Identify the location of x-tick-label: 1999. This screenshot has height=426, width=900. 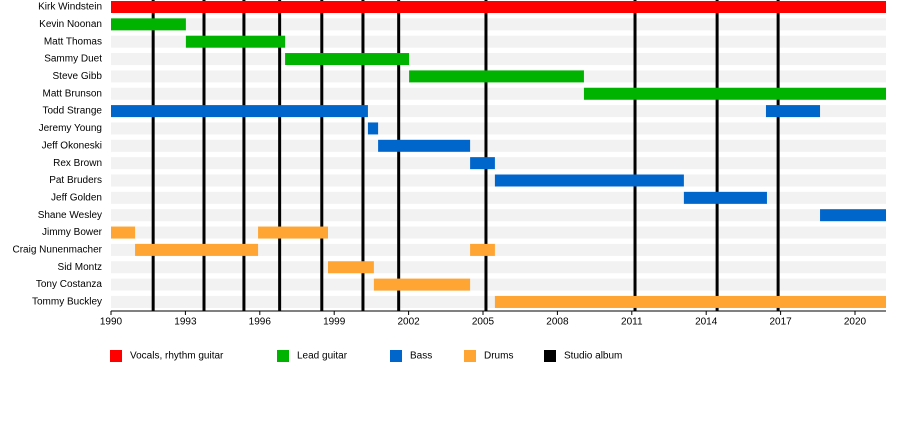
(334, 322).